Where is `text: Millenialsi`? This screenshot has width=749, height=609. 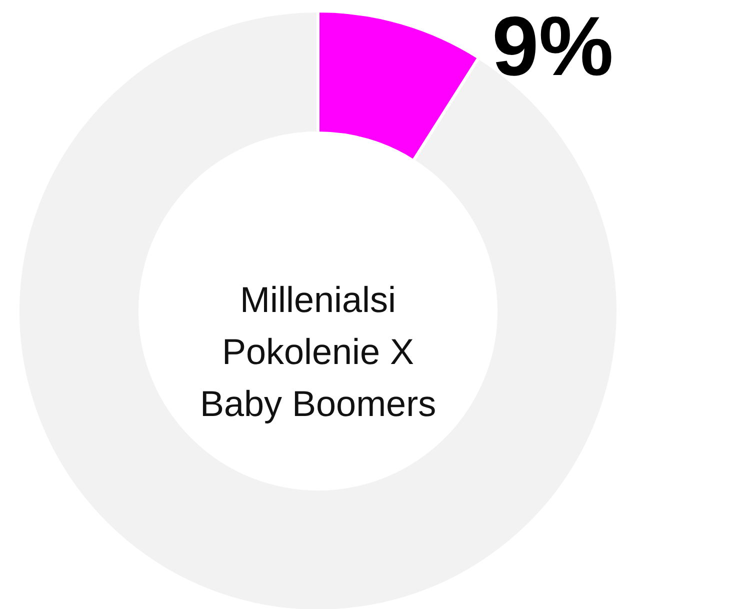
text: Millenialsi is located at coordinates (318, 299).